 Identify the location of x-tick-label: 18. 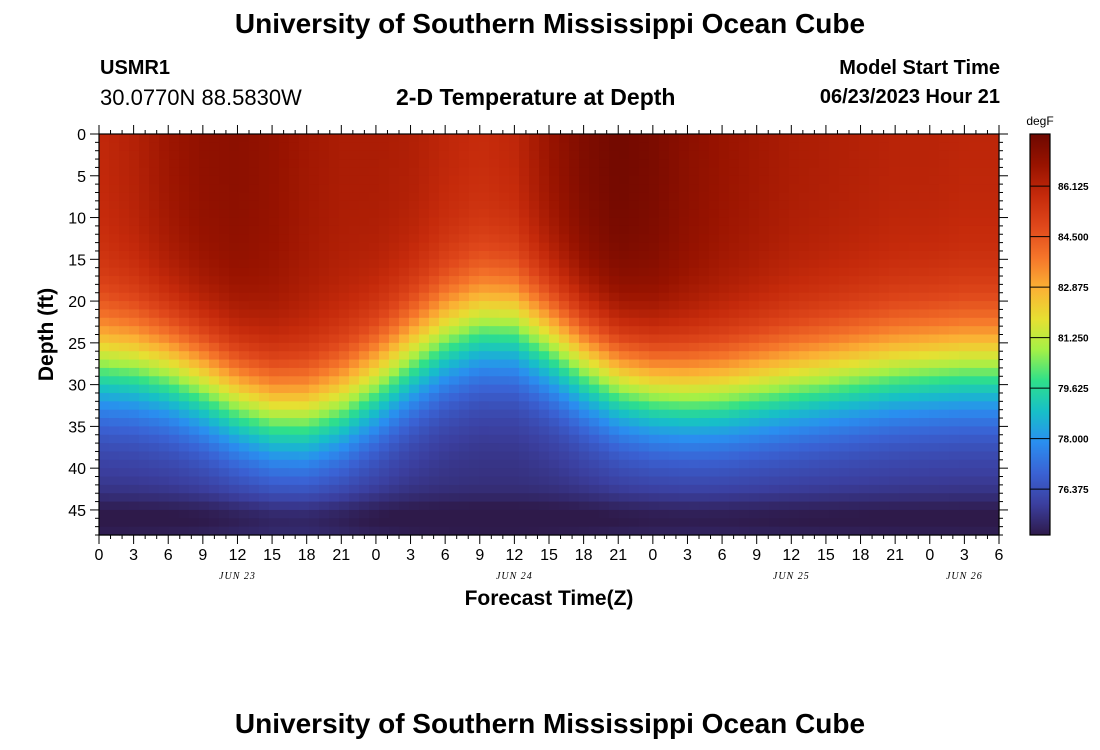
(584, 555).